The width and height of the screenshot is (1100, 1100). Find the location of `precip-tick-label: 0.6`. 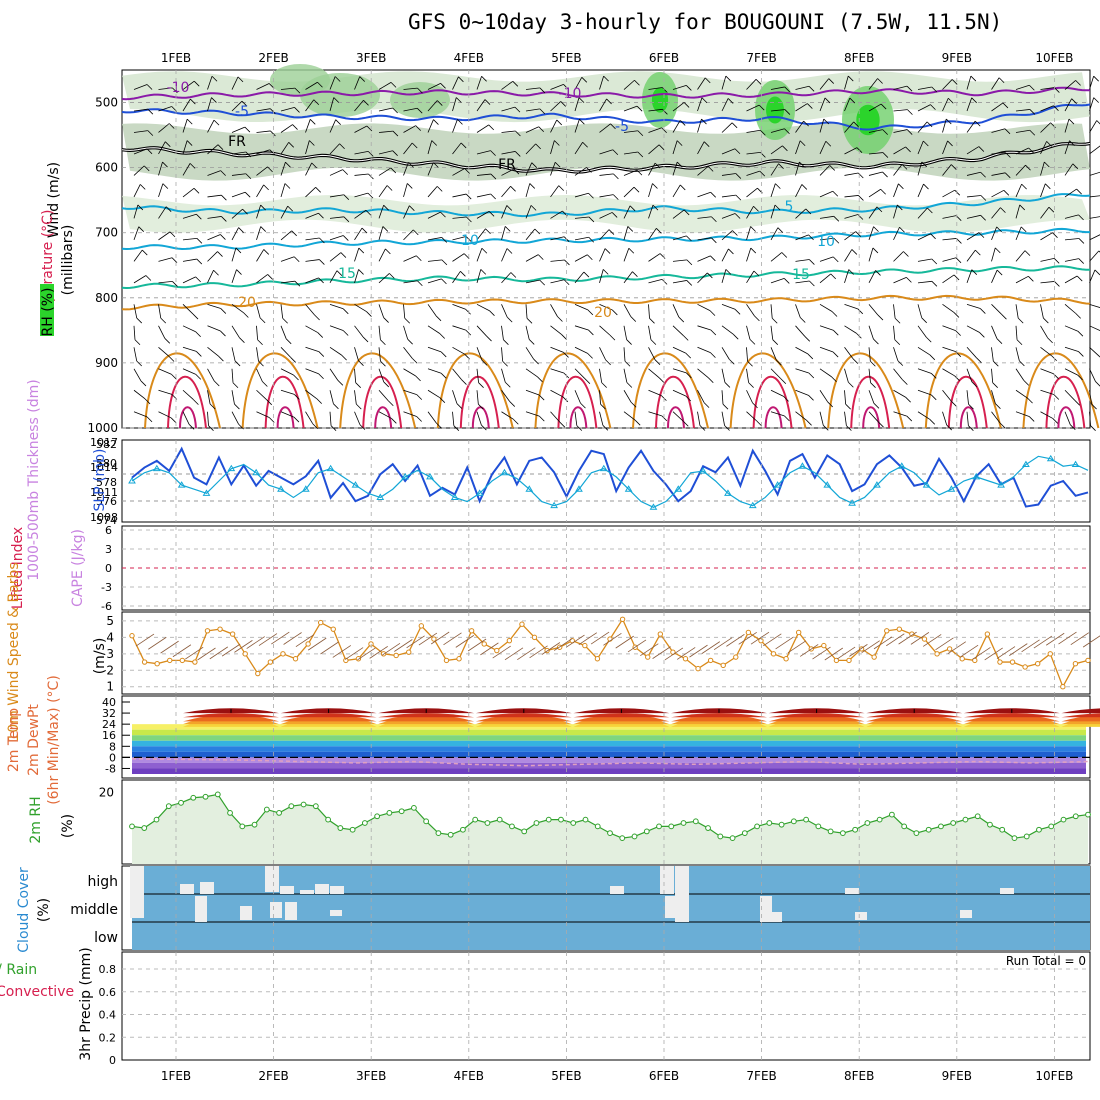

precip-tick-label: 0.6 is located at coordinates (108, 992).